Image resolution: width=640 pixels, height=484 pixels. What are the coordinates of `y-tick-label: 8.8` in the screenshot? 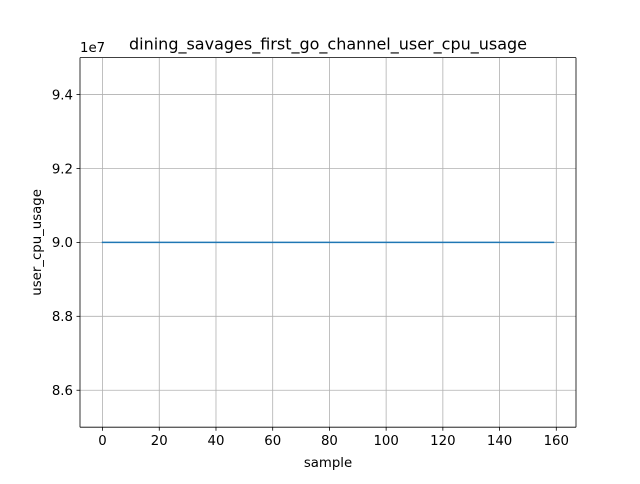 It's located at (62, 317).